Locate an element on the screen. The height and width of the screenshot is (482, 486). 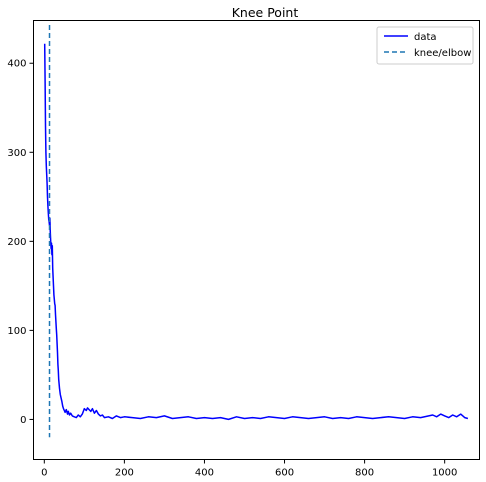
x-axis: 0 200 400 600 800 1000 is located at coordinates (249, 469).